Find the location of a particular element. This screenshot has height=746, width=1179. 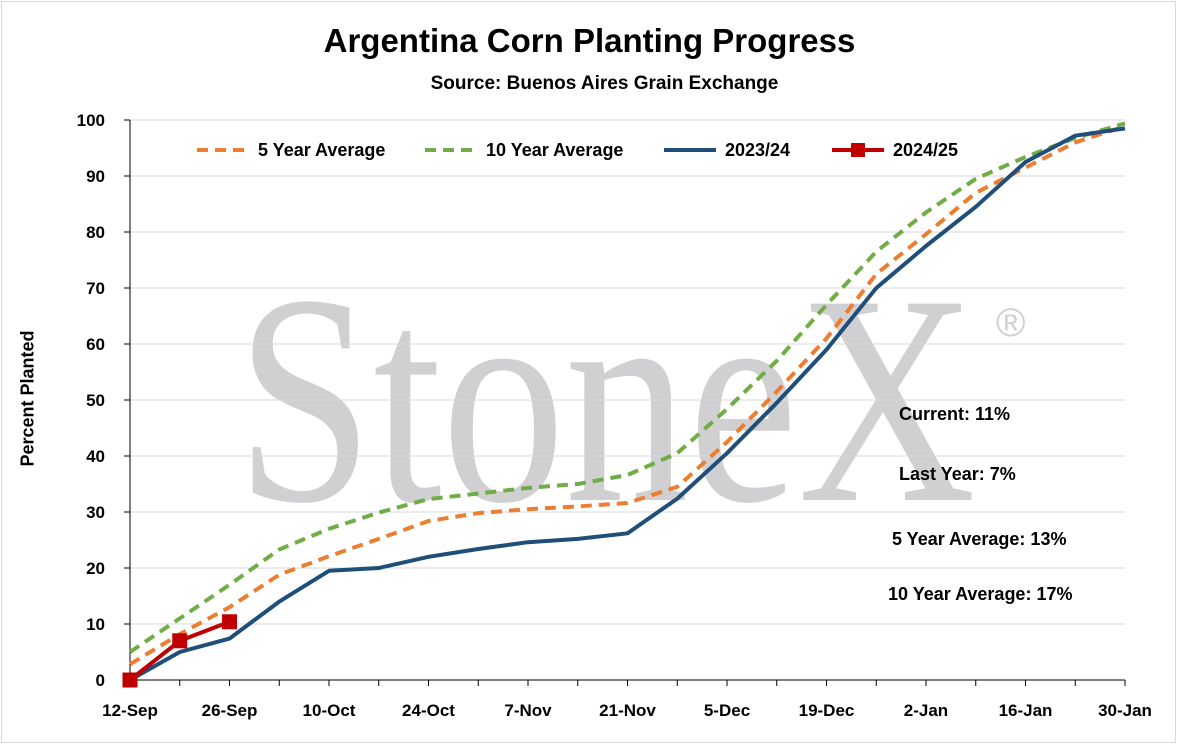

y-tick-label: 60 is located at coordinates (95, 344).